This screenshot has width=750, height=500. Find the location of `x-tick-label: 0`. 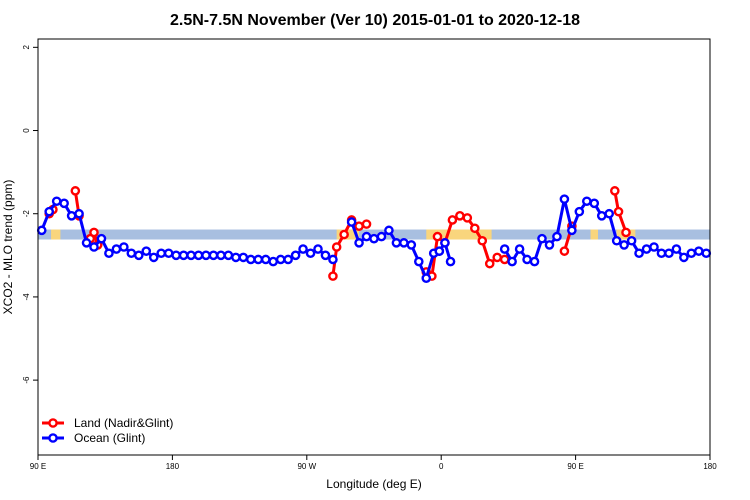

x-tick-label: 0 is located at coordinates (441, 466).